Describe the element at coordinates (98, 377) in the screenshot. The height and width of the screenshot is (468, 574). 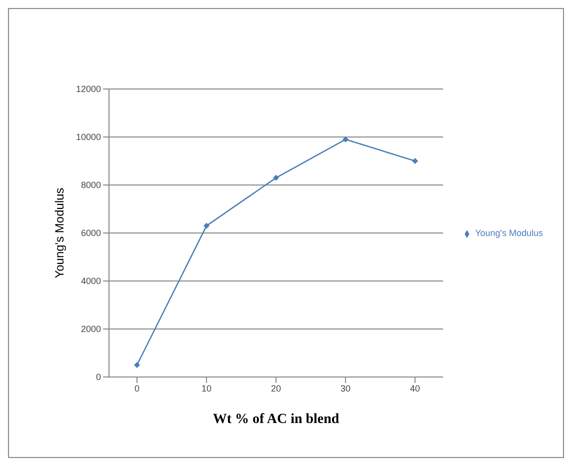
I see `y-tick-label: 0` at that location.